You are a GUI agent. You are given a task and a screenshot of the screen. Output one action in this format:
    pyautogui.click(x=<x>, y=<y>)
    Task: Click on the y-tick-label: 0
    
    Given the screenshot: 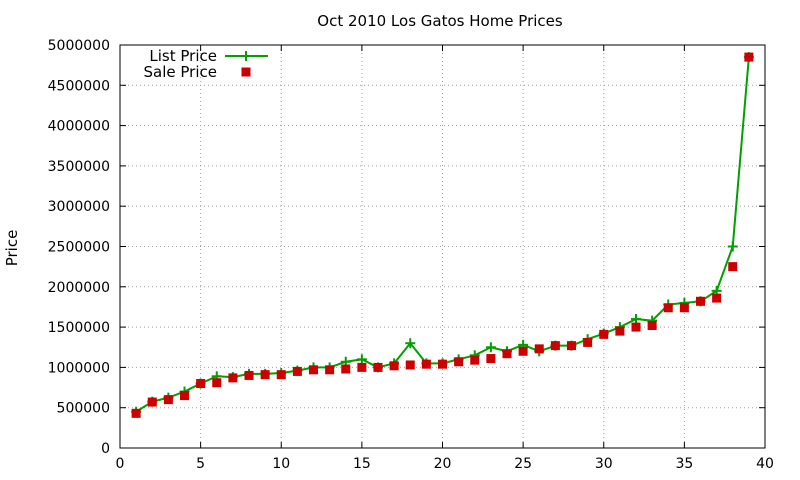 What is the action you would take?
    pyautogui.click(x=105, y=449)
    